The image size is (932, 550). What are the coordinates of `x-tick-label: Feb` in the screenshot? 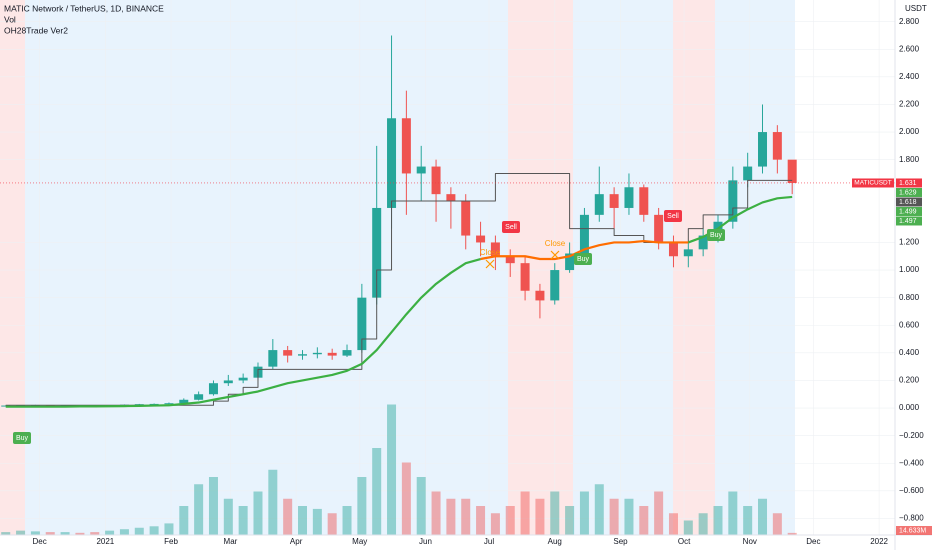 It's located at (171, 541).